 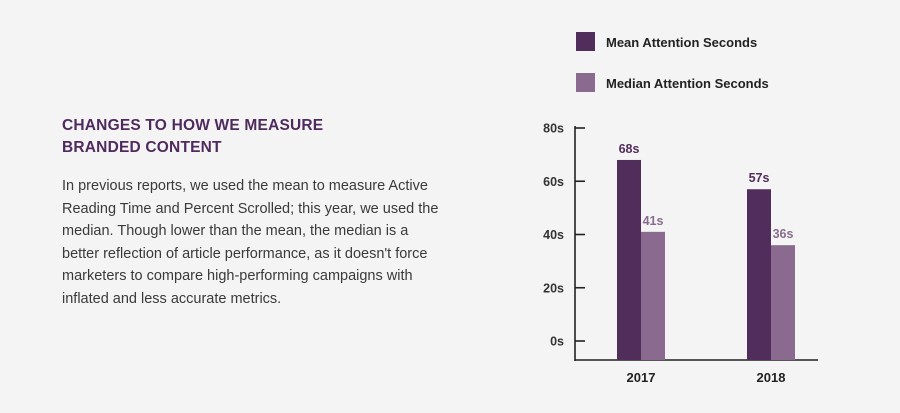 What do you see at coordinates (641, 377) in the screenshot?
I see `x-tick-label-2017: 2017` at bounding box center [641, 377].